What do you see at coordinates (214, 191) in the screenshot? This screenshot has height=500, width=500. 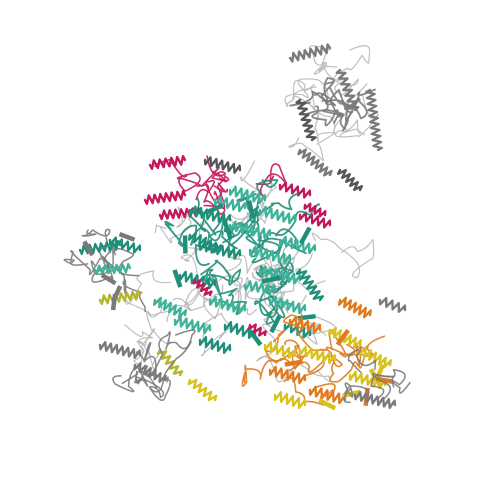 I see `crimson-coil` at bounding box center [214, 191].